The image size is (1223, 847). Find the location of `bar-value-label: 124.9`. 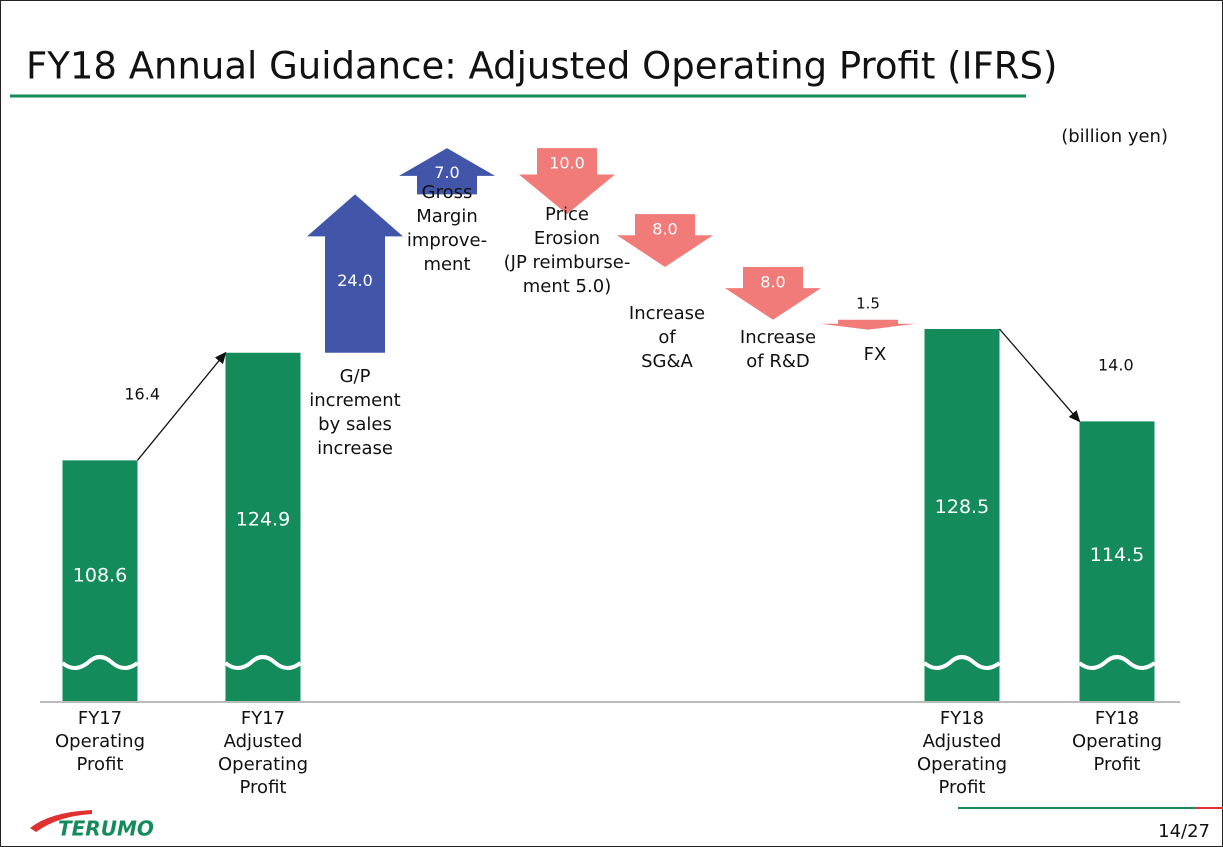

bar-value-label: 124.9 is located at coordinates (263, 519).